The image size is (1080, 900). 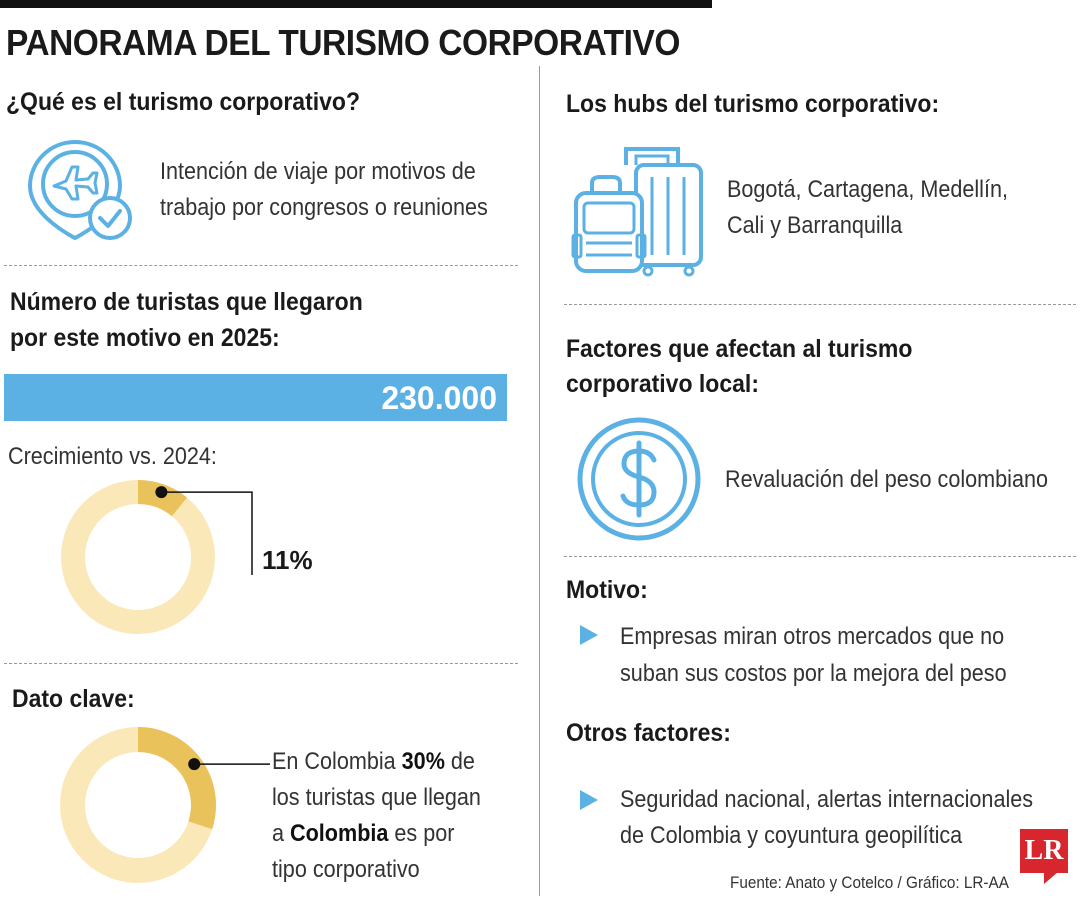 I want to click on donut-remainder-slice, so click(x=138, y=557).